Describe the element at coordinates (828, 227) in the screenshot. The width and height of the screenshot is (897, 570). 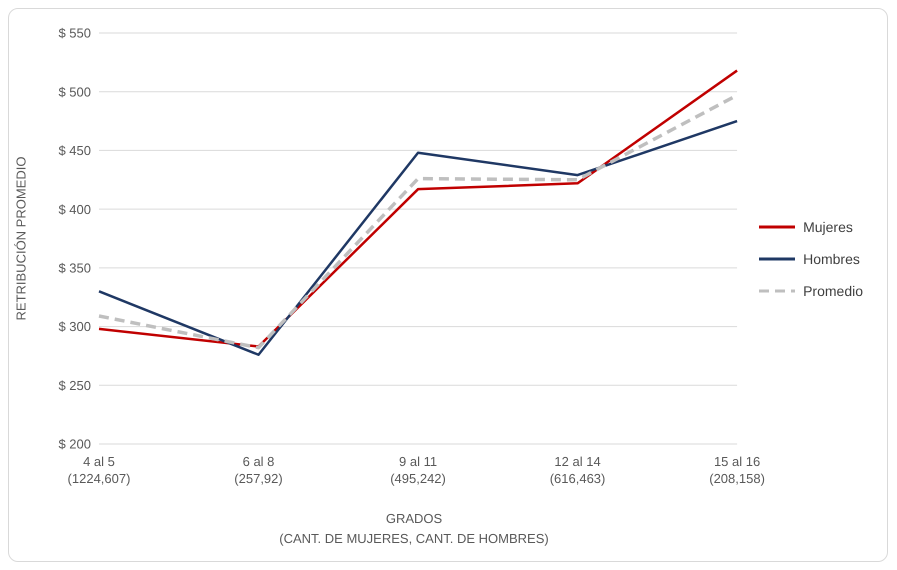
I see `legend-label: Mujeres` at that location.